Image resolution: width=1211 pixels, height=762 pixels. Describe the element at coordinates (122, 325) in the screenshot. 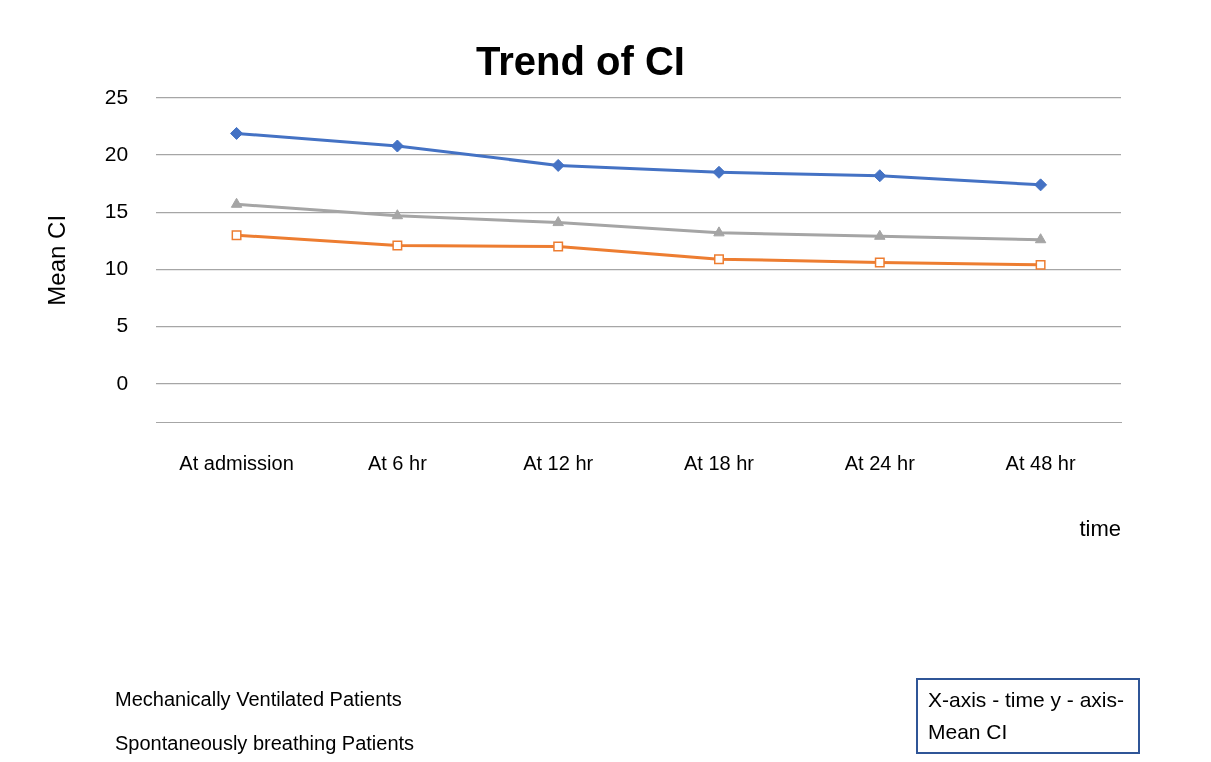

I see `y-tick-label: 5` at that location.